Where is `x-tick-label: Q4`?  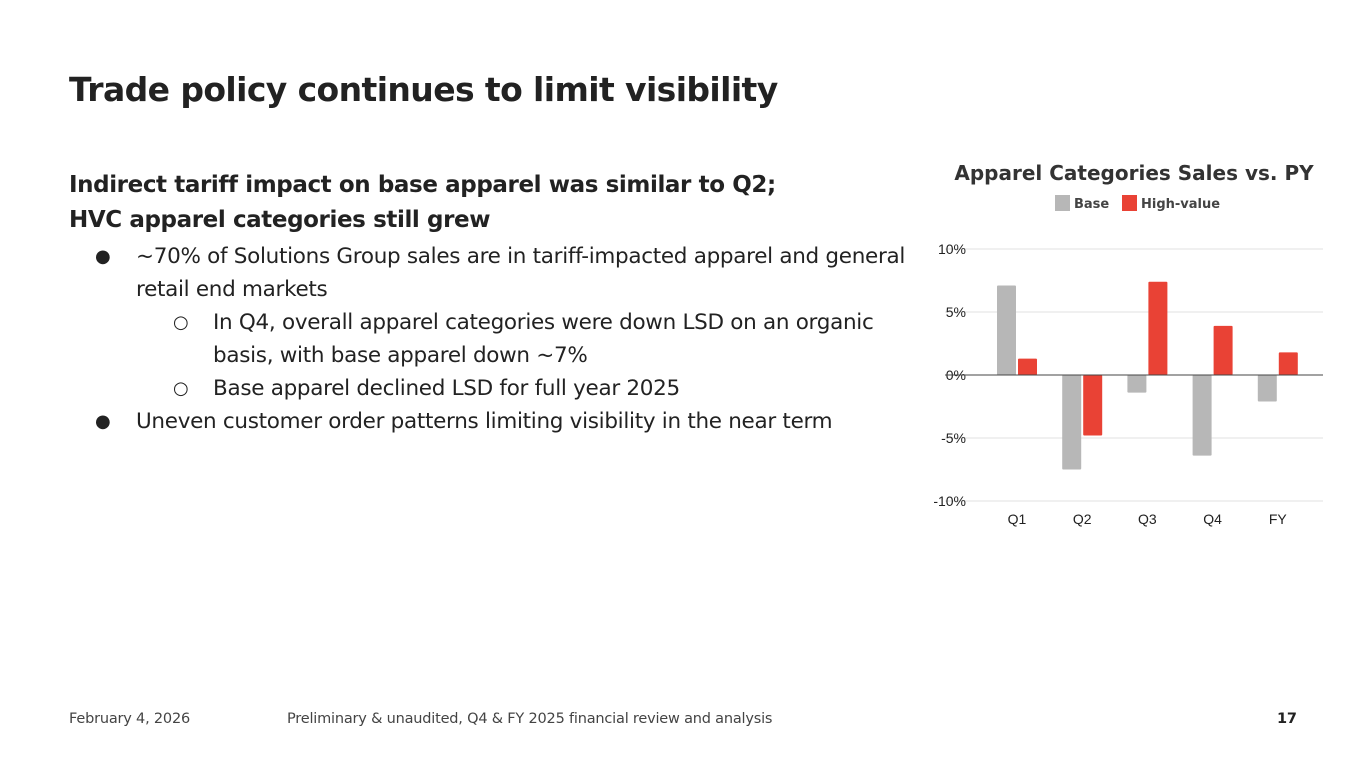
x-tick-label: Q4 is located at coordinates (1212, 519).